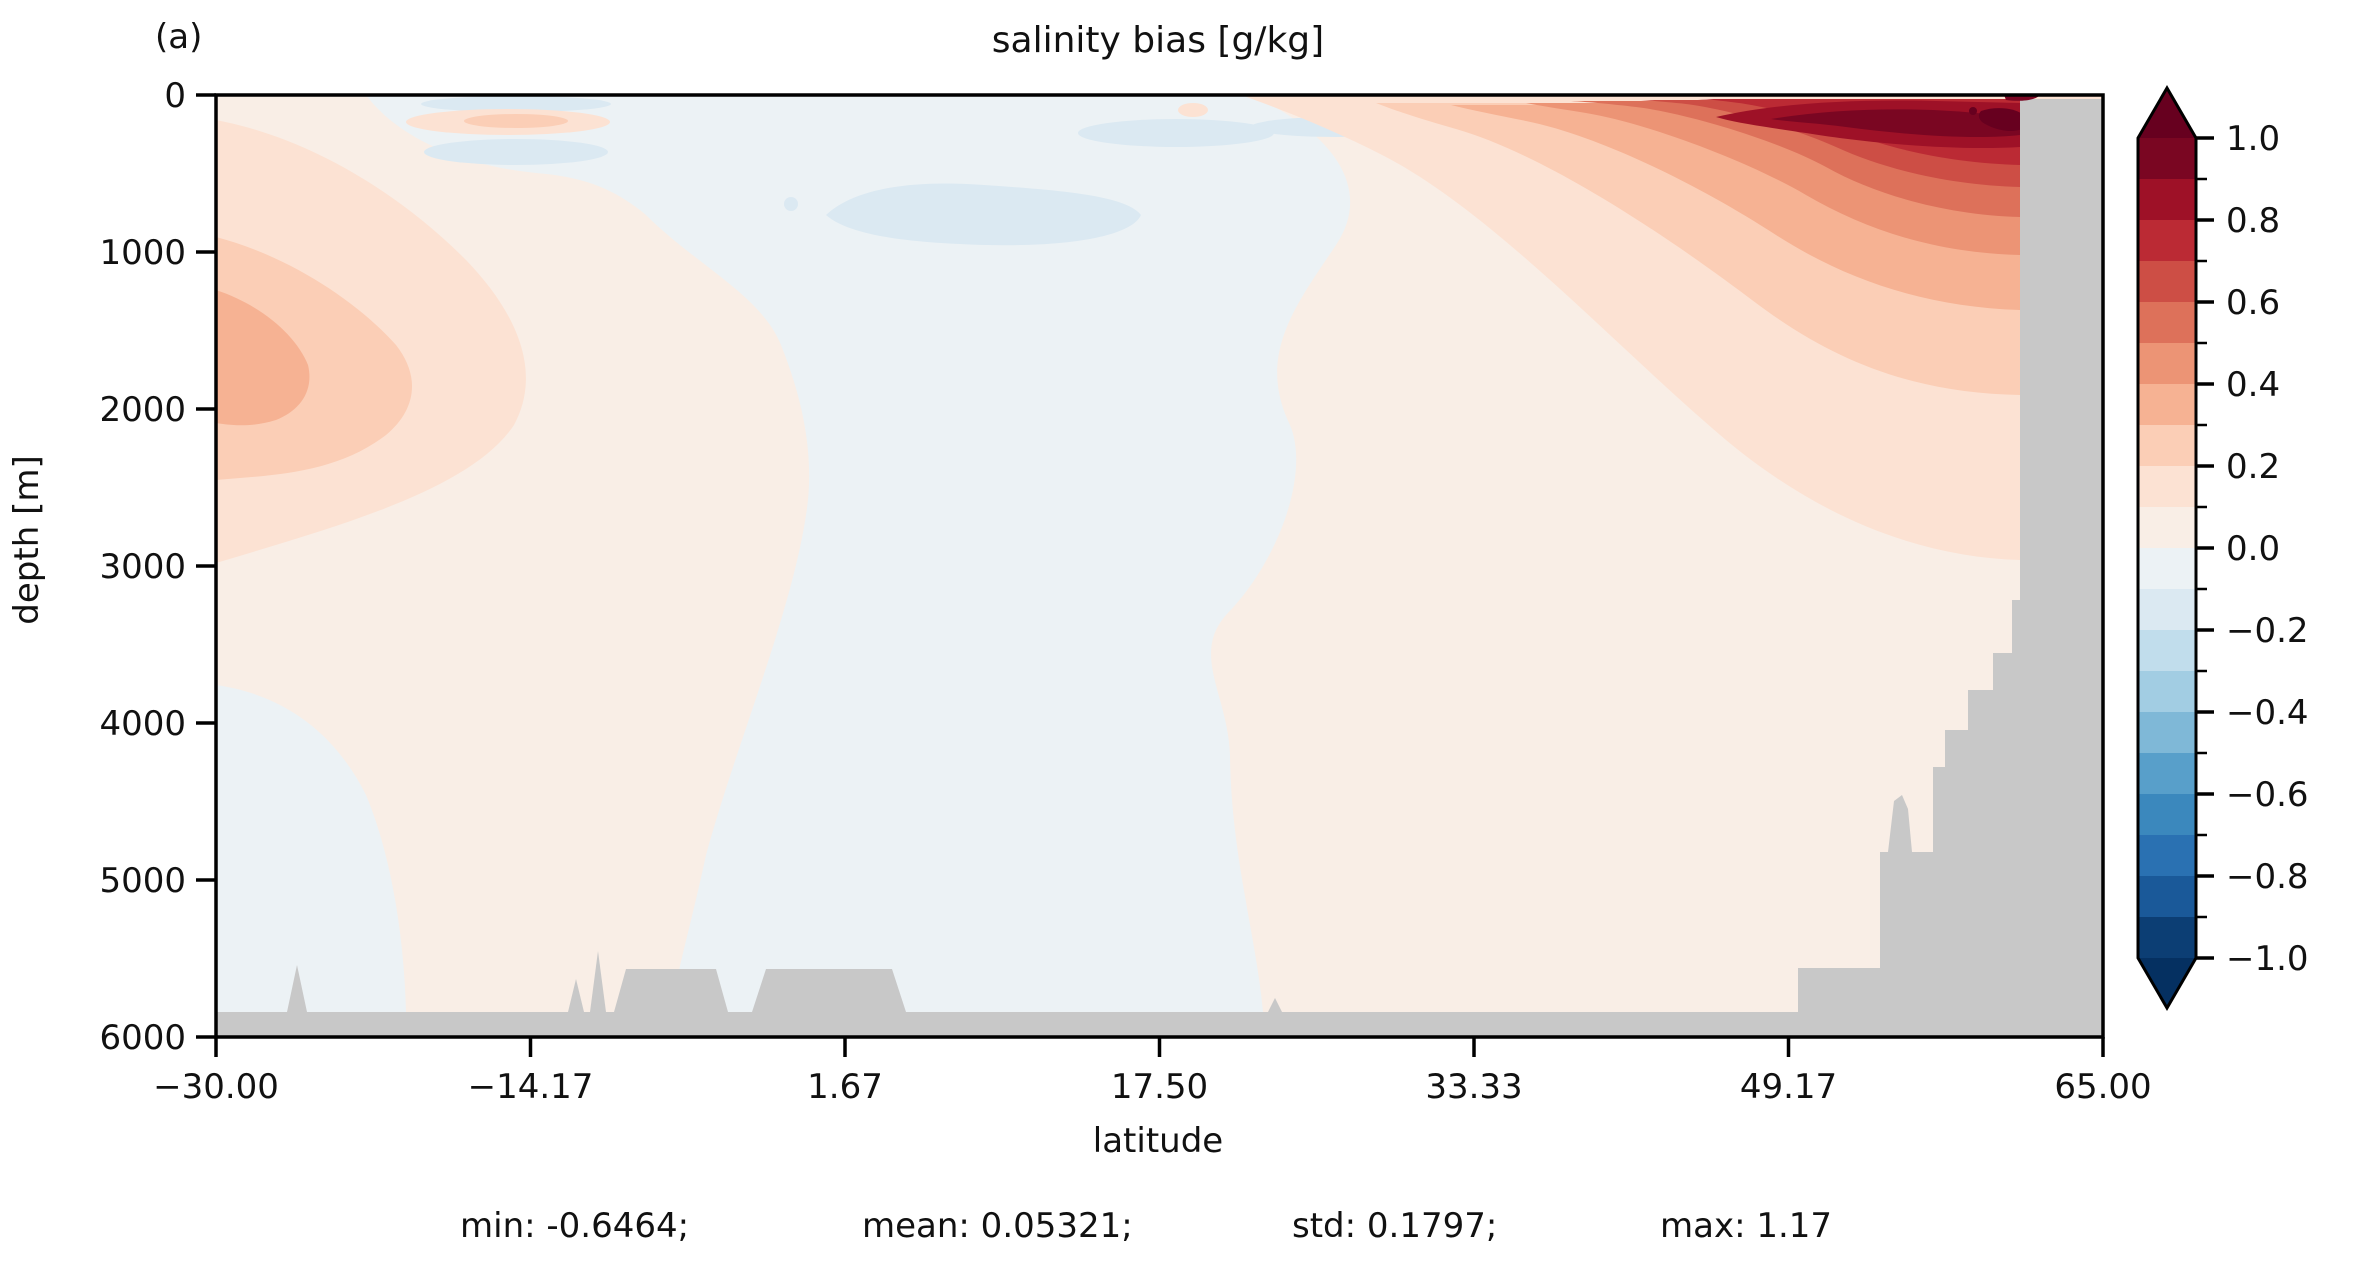 The height and width of the screenshot is (1263, 2362). I want to click on contour-band-negative-0-bottomleft, so click(311, 848).